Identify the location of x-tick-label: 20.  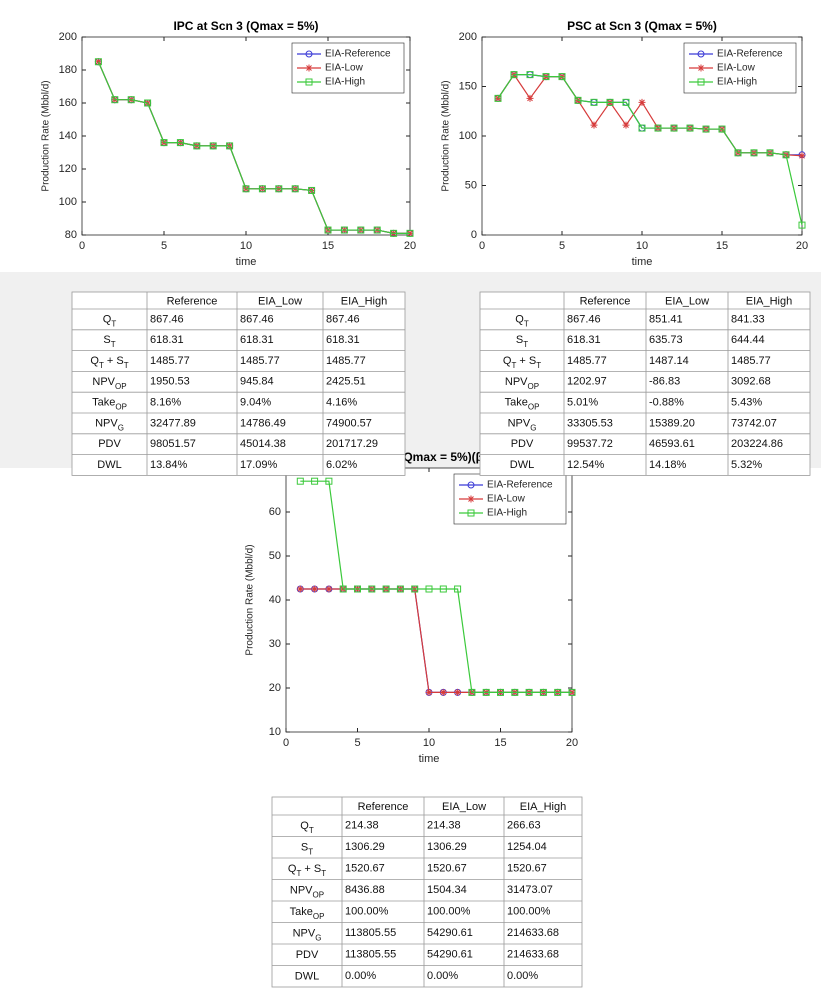
(572, 743).